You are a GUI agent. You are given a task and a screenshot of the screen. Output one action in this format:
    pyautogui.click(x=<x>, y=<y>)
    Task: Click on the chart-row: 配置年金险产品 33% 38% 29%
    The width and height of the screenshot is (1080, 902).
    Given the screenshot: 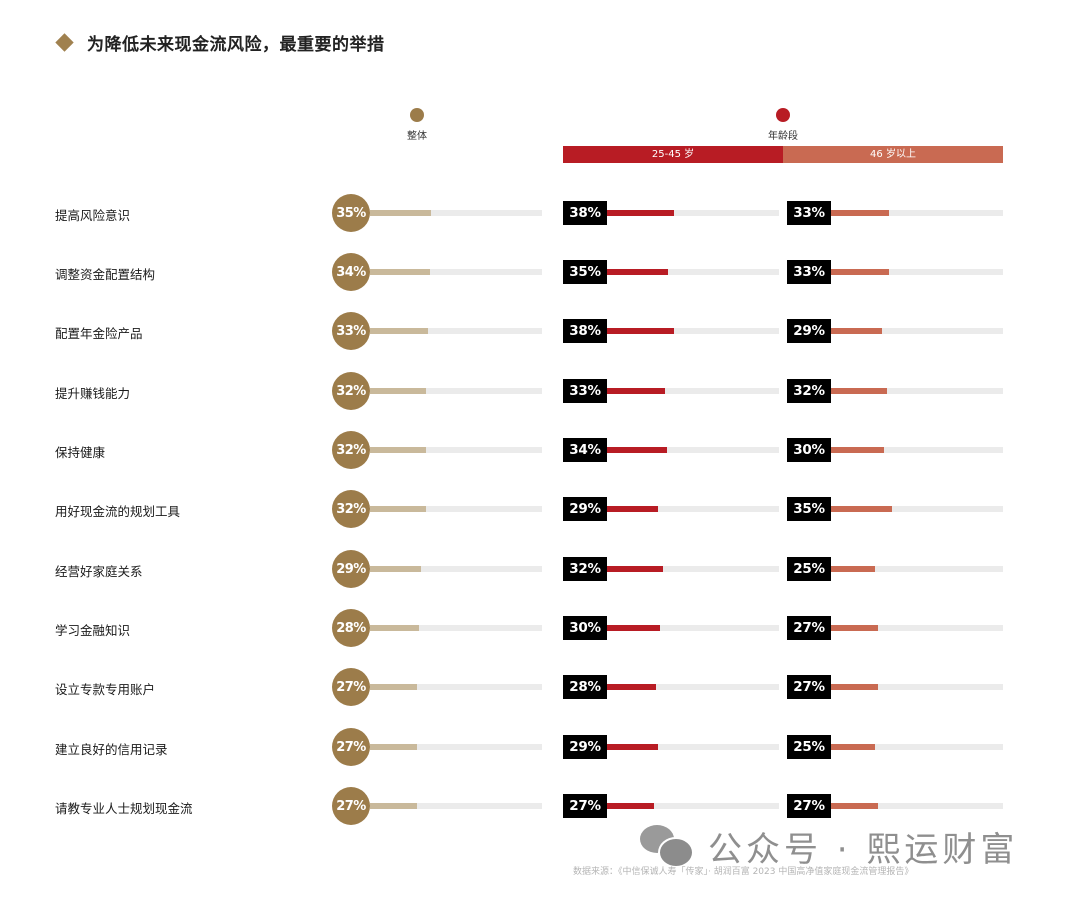 What is the action you would take?
    pyautogui.click(x=540, y=331)
    